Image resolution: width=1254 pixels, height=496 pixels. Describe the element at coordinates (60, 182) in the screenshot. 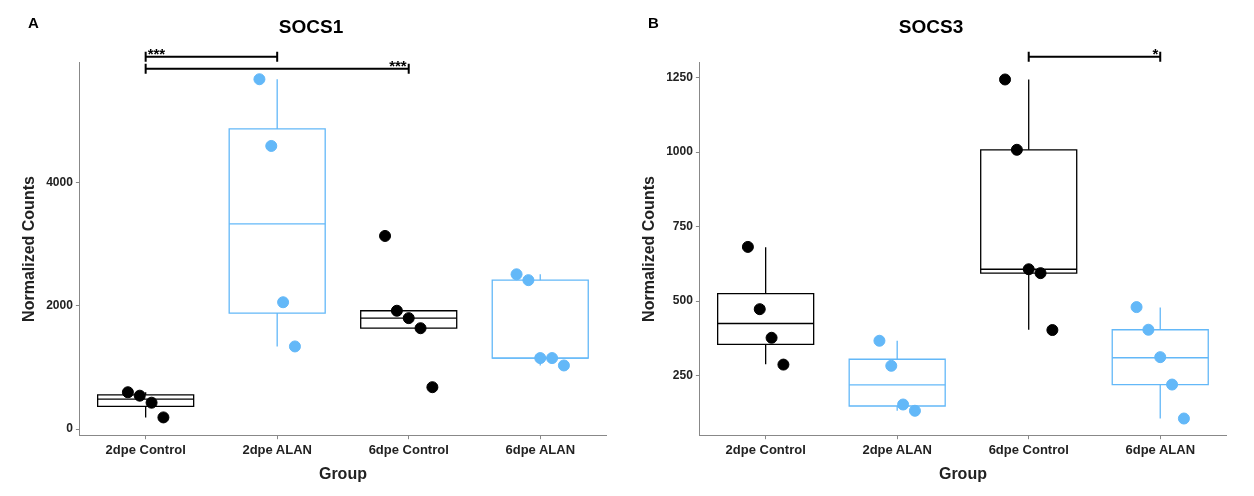

I see `y-tick-label: 4000` at that location.